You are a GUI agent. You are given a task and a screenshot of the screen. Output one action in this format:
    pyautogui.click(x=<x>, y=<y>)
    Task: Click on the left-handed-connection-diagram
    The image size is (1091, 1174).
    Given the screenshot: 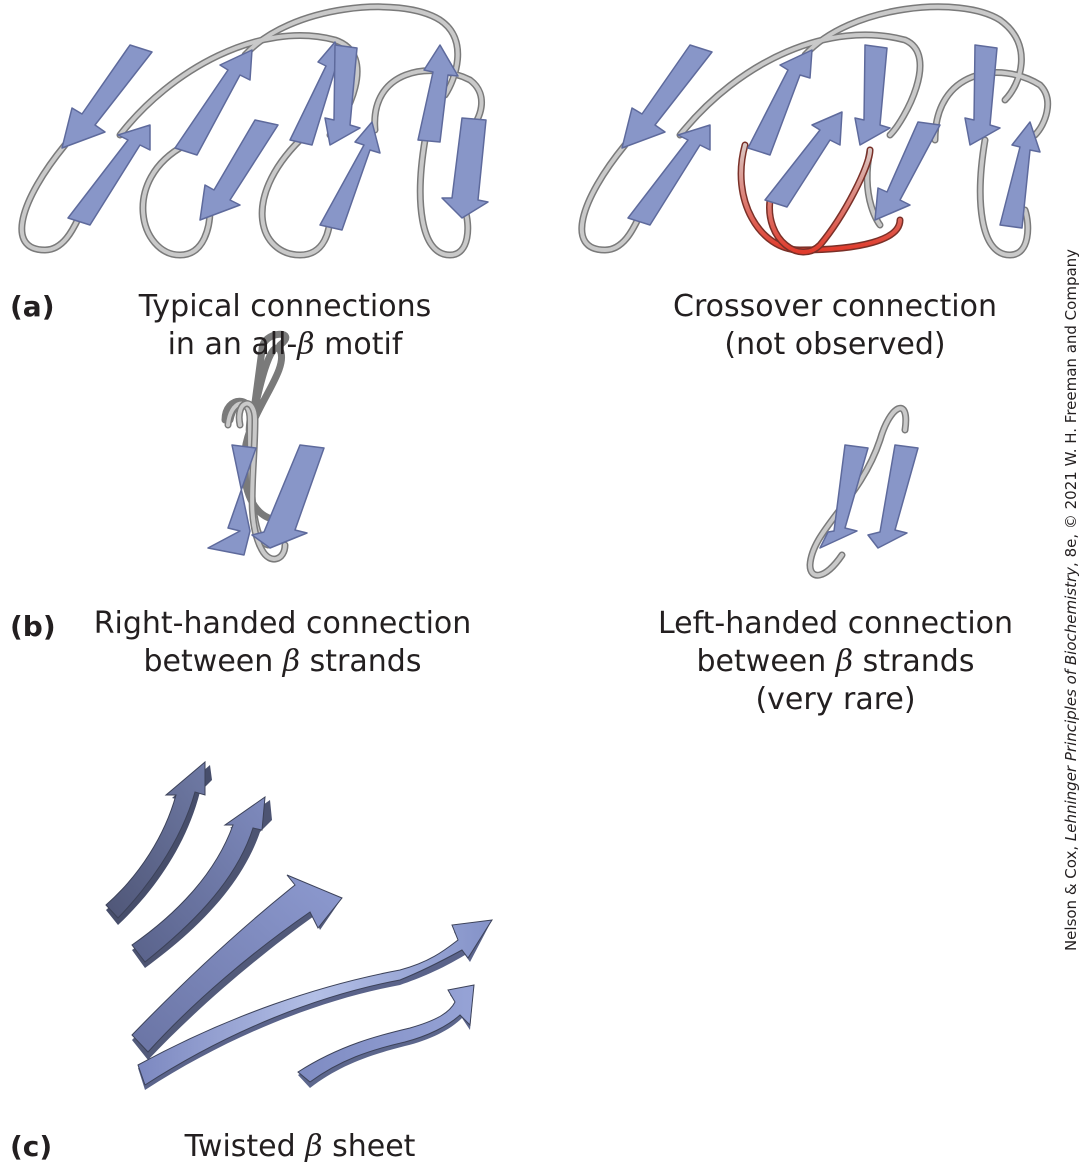 What is the action you would take?
    pyautogui.click(x=862, y=491)
    